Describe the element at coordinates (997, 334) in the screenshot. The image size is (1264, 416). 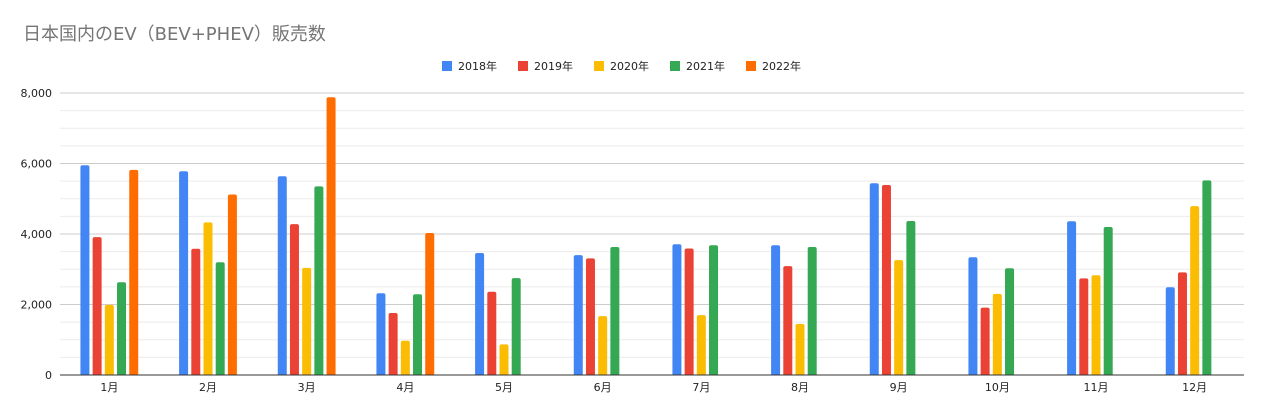
I see `bar-2020年-10月` at that location.